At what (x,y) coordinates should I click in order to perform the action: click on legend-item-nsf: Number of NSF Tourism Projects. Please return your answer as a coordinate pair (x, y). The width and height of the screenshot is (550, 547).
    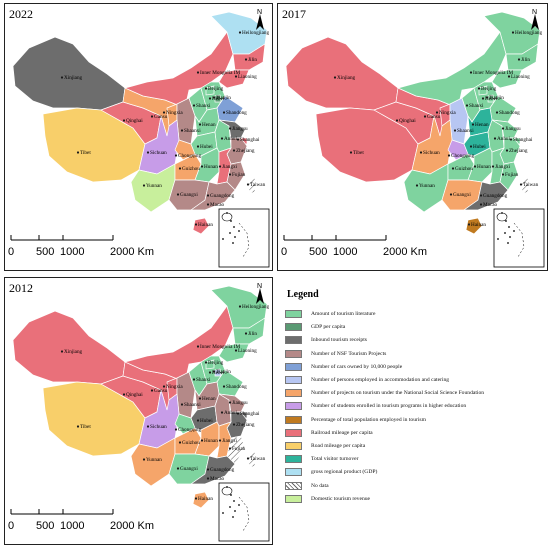
    Looking at the image, I should click on (335, 354).